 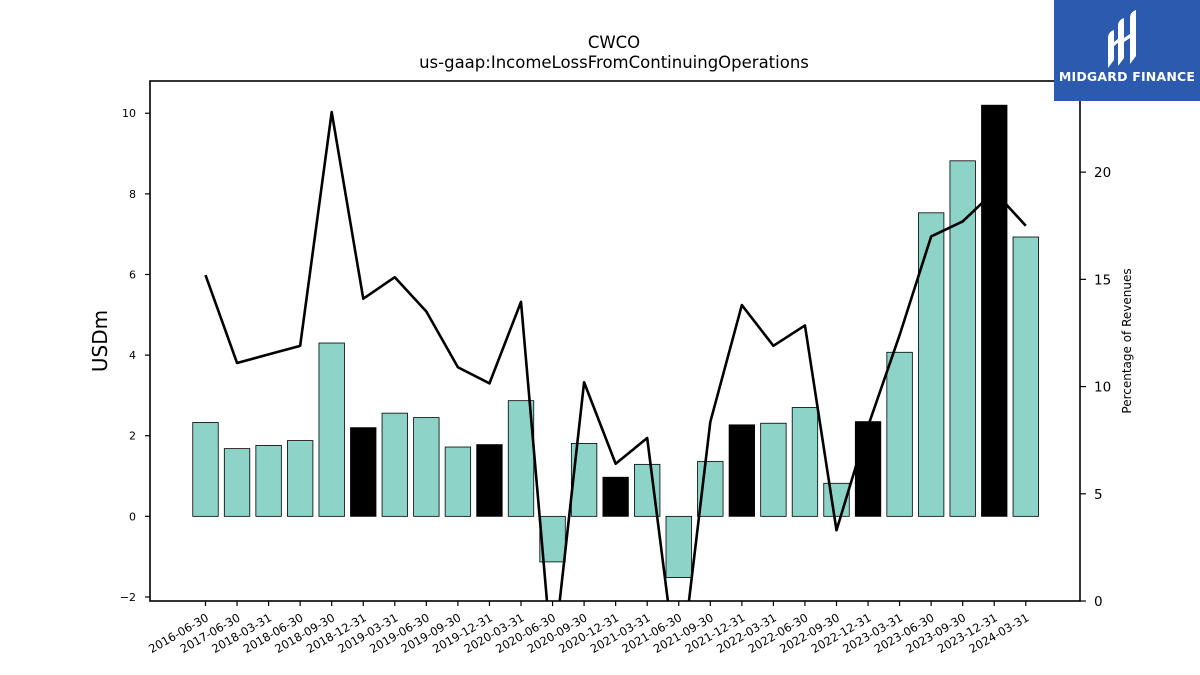 What do you see at coordinates (132, 355) in the screenshot?
I see `y-tick-label: 4` at bounding box center [132, 355].